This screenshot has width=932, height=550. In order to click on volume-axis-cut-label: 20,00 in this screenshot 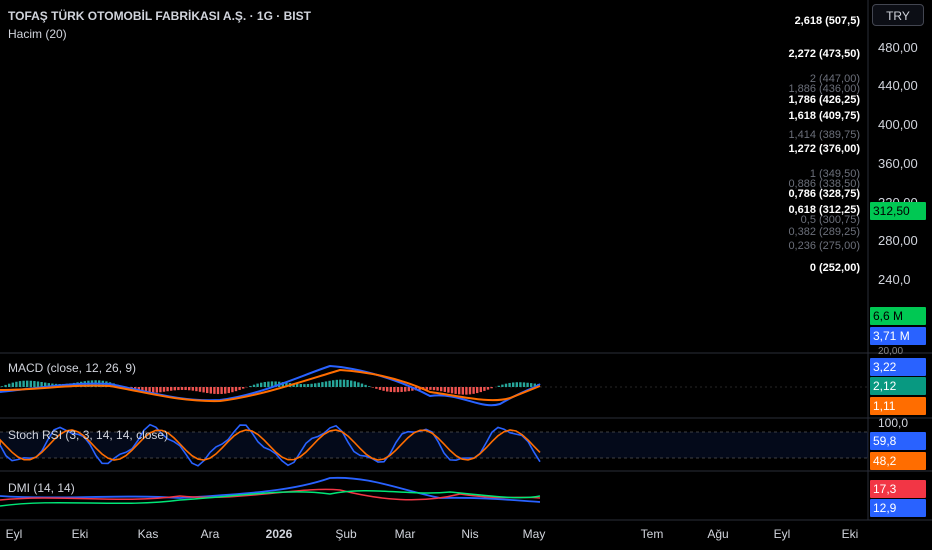, I will do `click(891, 351)`.